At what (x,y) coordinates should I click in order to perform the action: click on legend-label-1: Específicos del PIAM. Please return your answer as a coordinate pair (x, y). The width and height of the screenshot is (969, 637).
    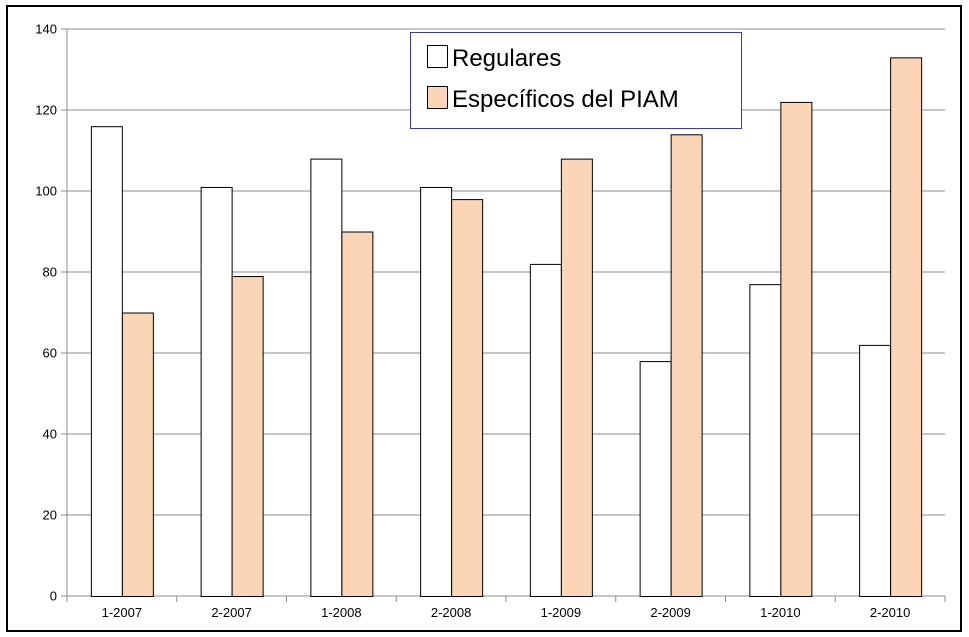
    Looking at the image, I should click on (565, 99).